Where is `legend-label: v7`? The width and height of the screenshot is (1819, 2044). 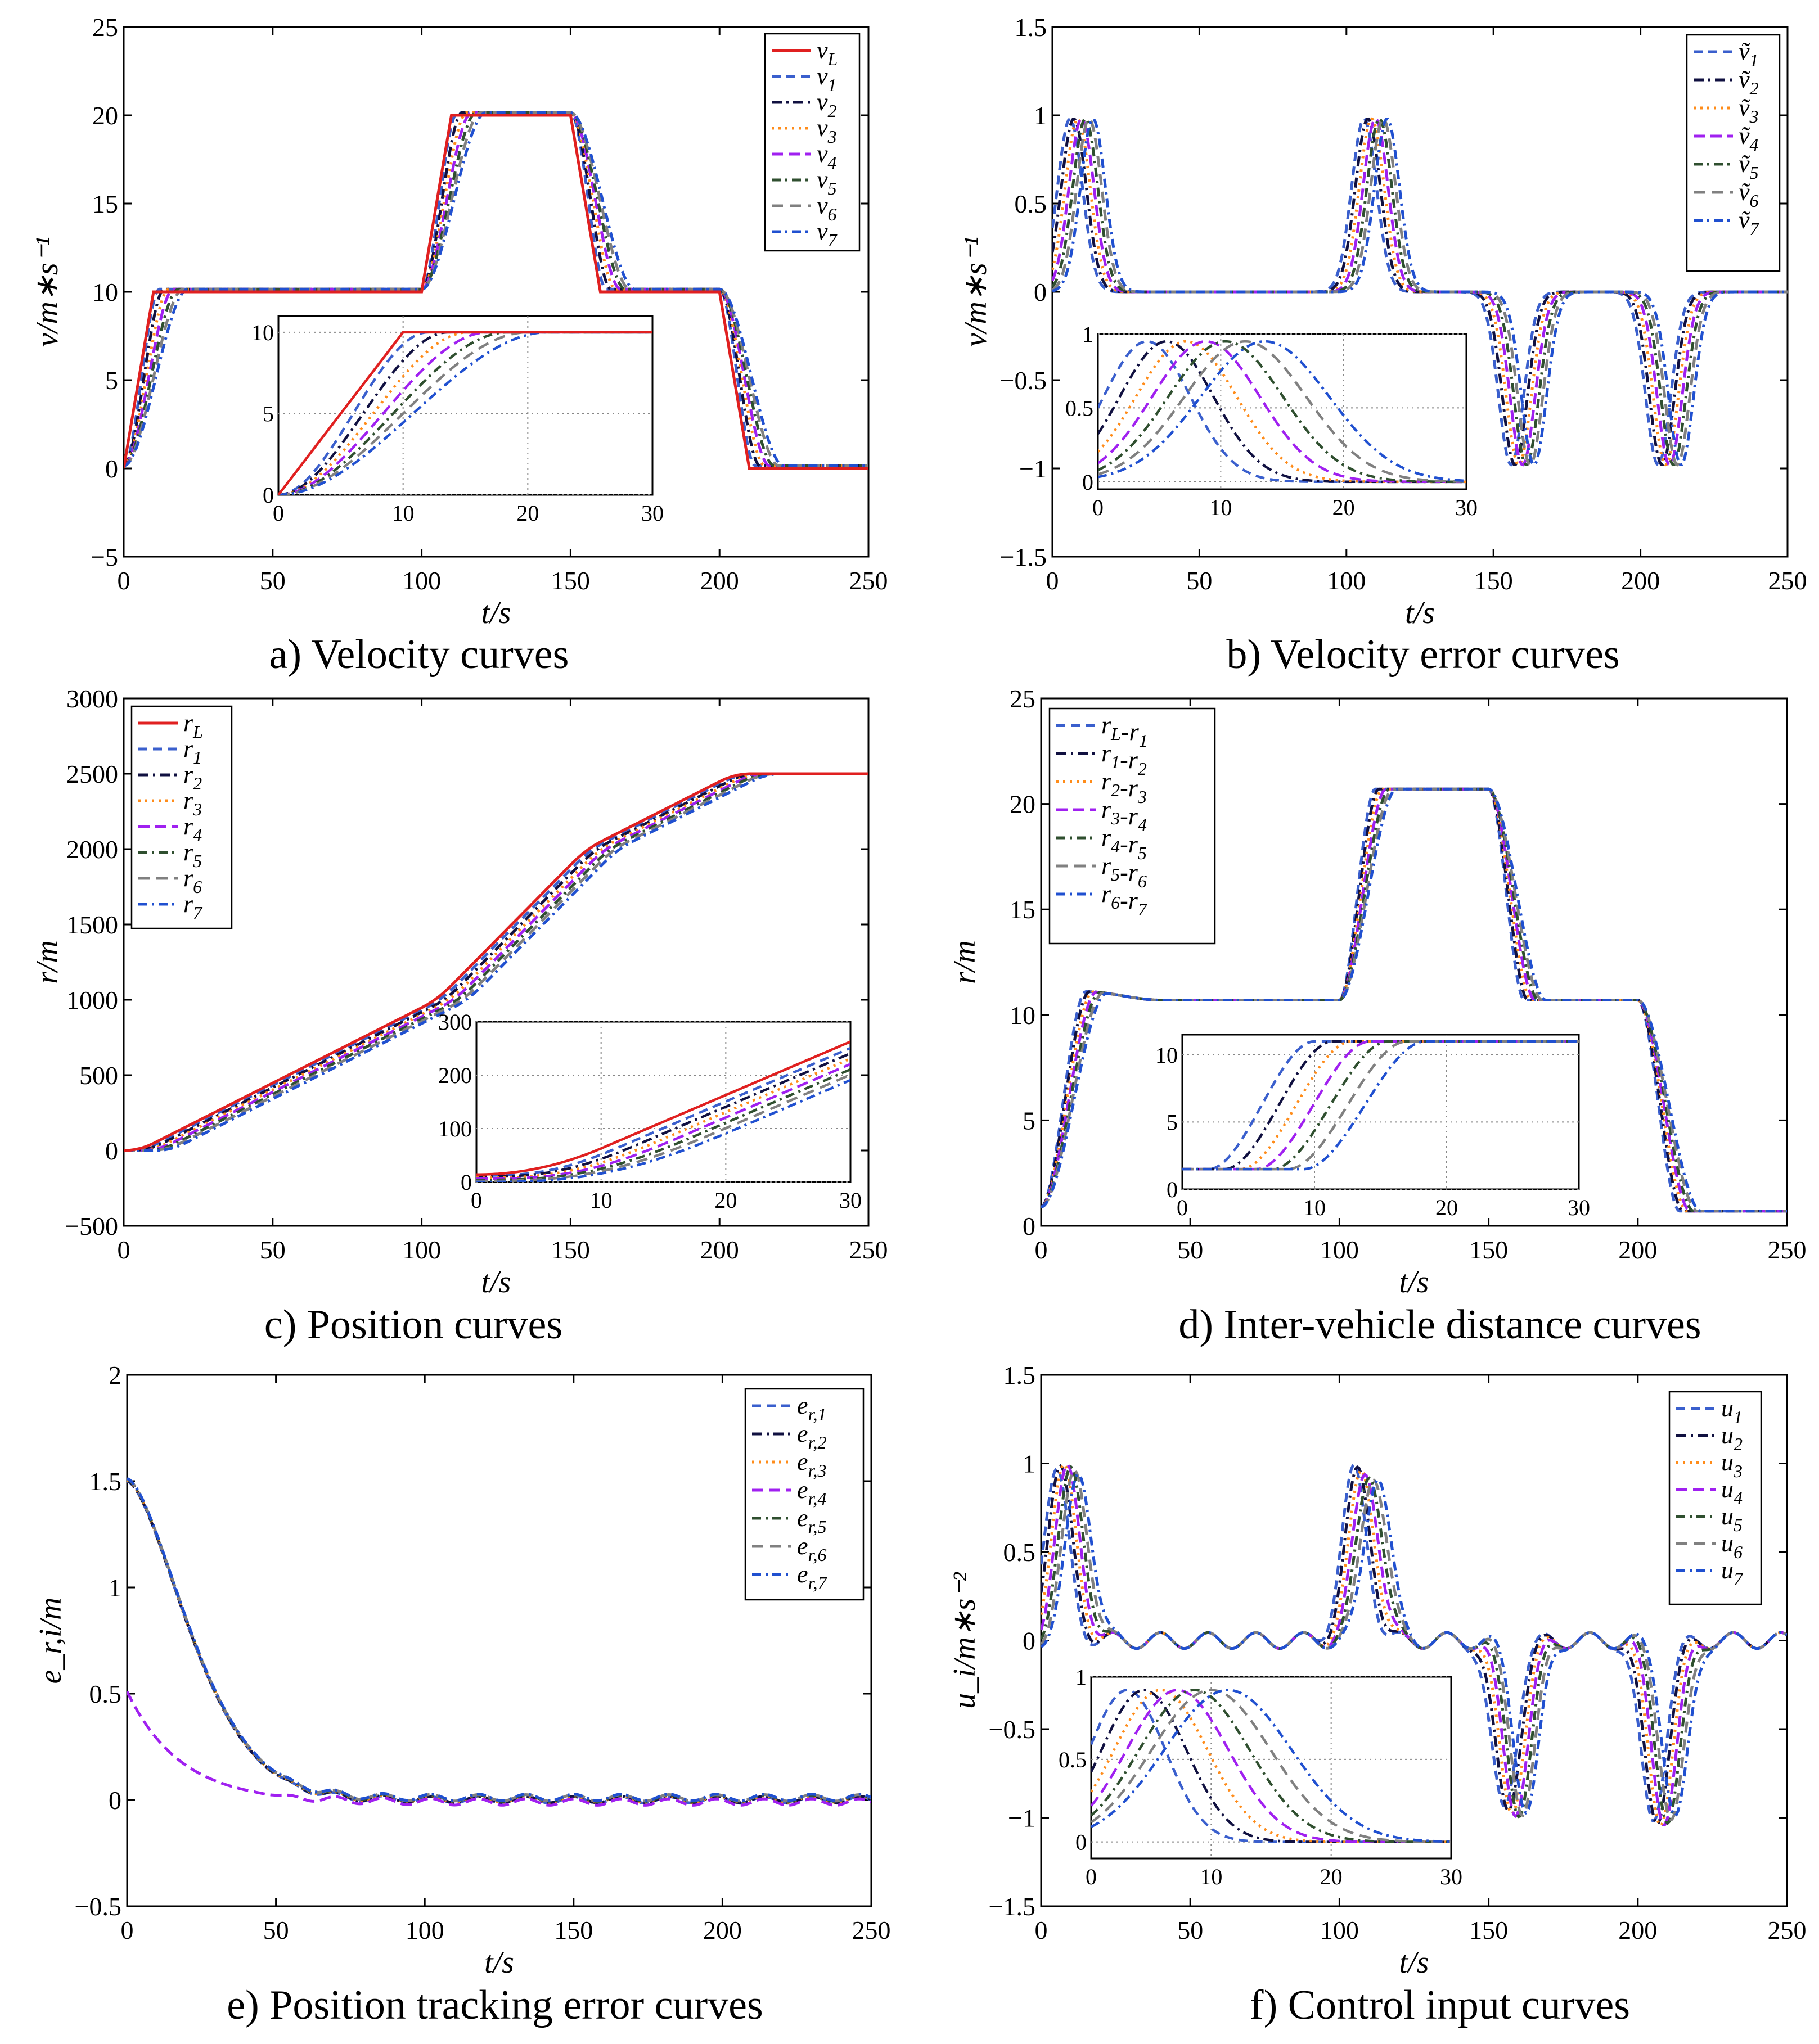 legend-label: v7 is located at coordinates (827, 234).